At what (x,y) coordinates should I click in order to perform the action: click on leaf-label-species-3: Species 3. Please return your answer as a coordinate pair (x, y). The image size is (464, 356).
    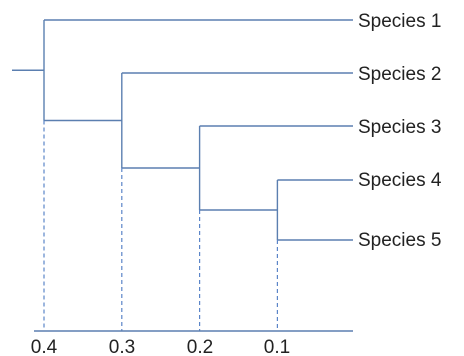
    Looking at the image, I should click on (399, 127).